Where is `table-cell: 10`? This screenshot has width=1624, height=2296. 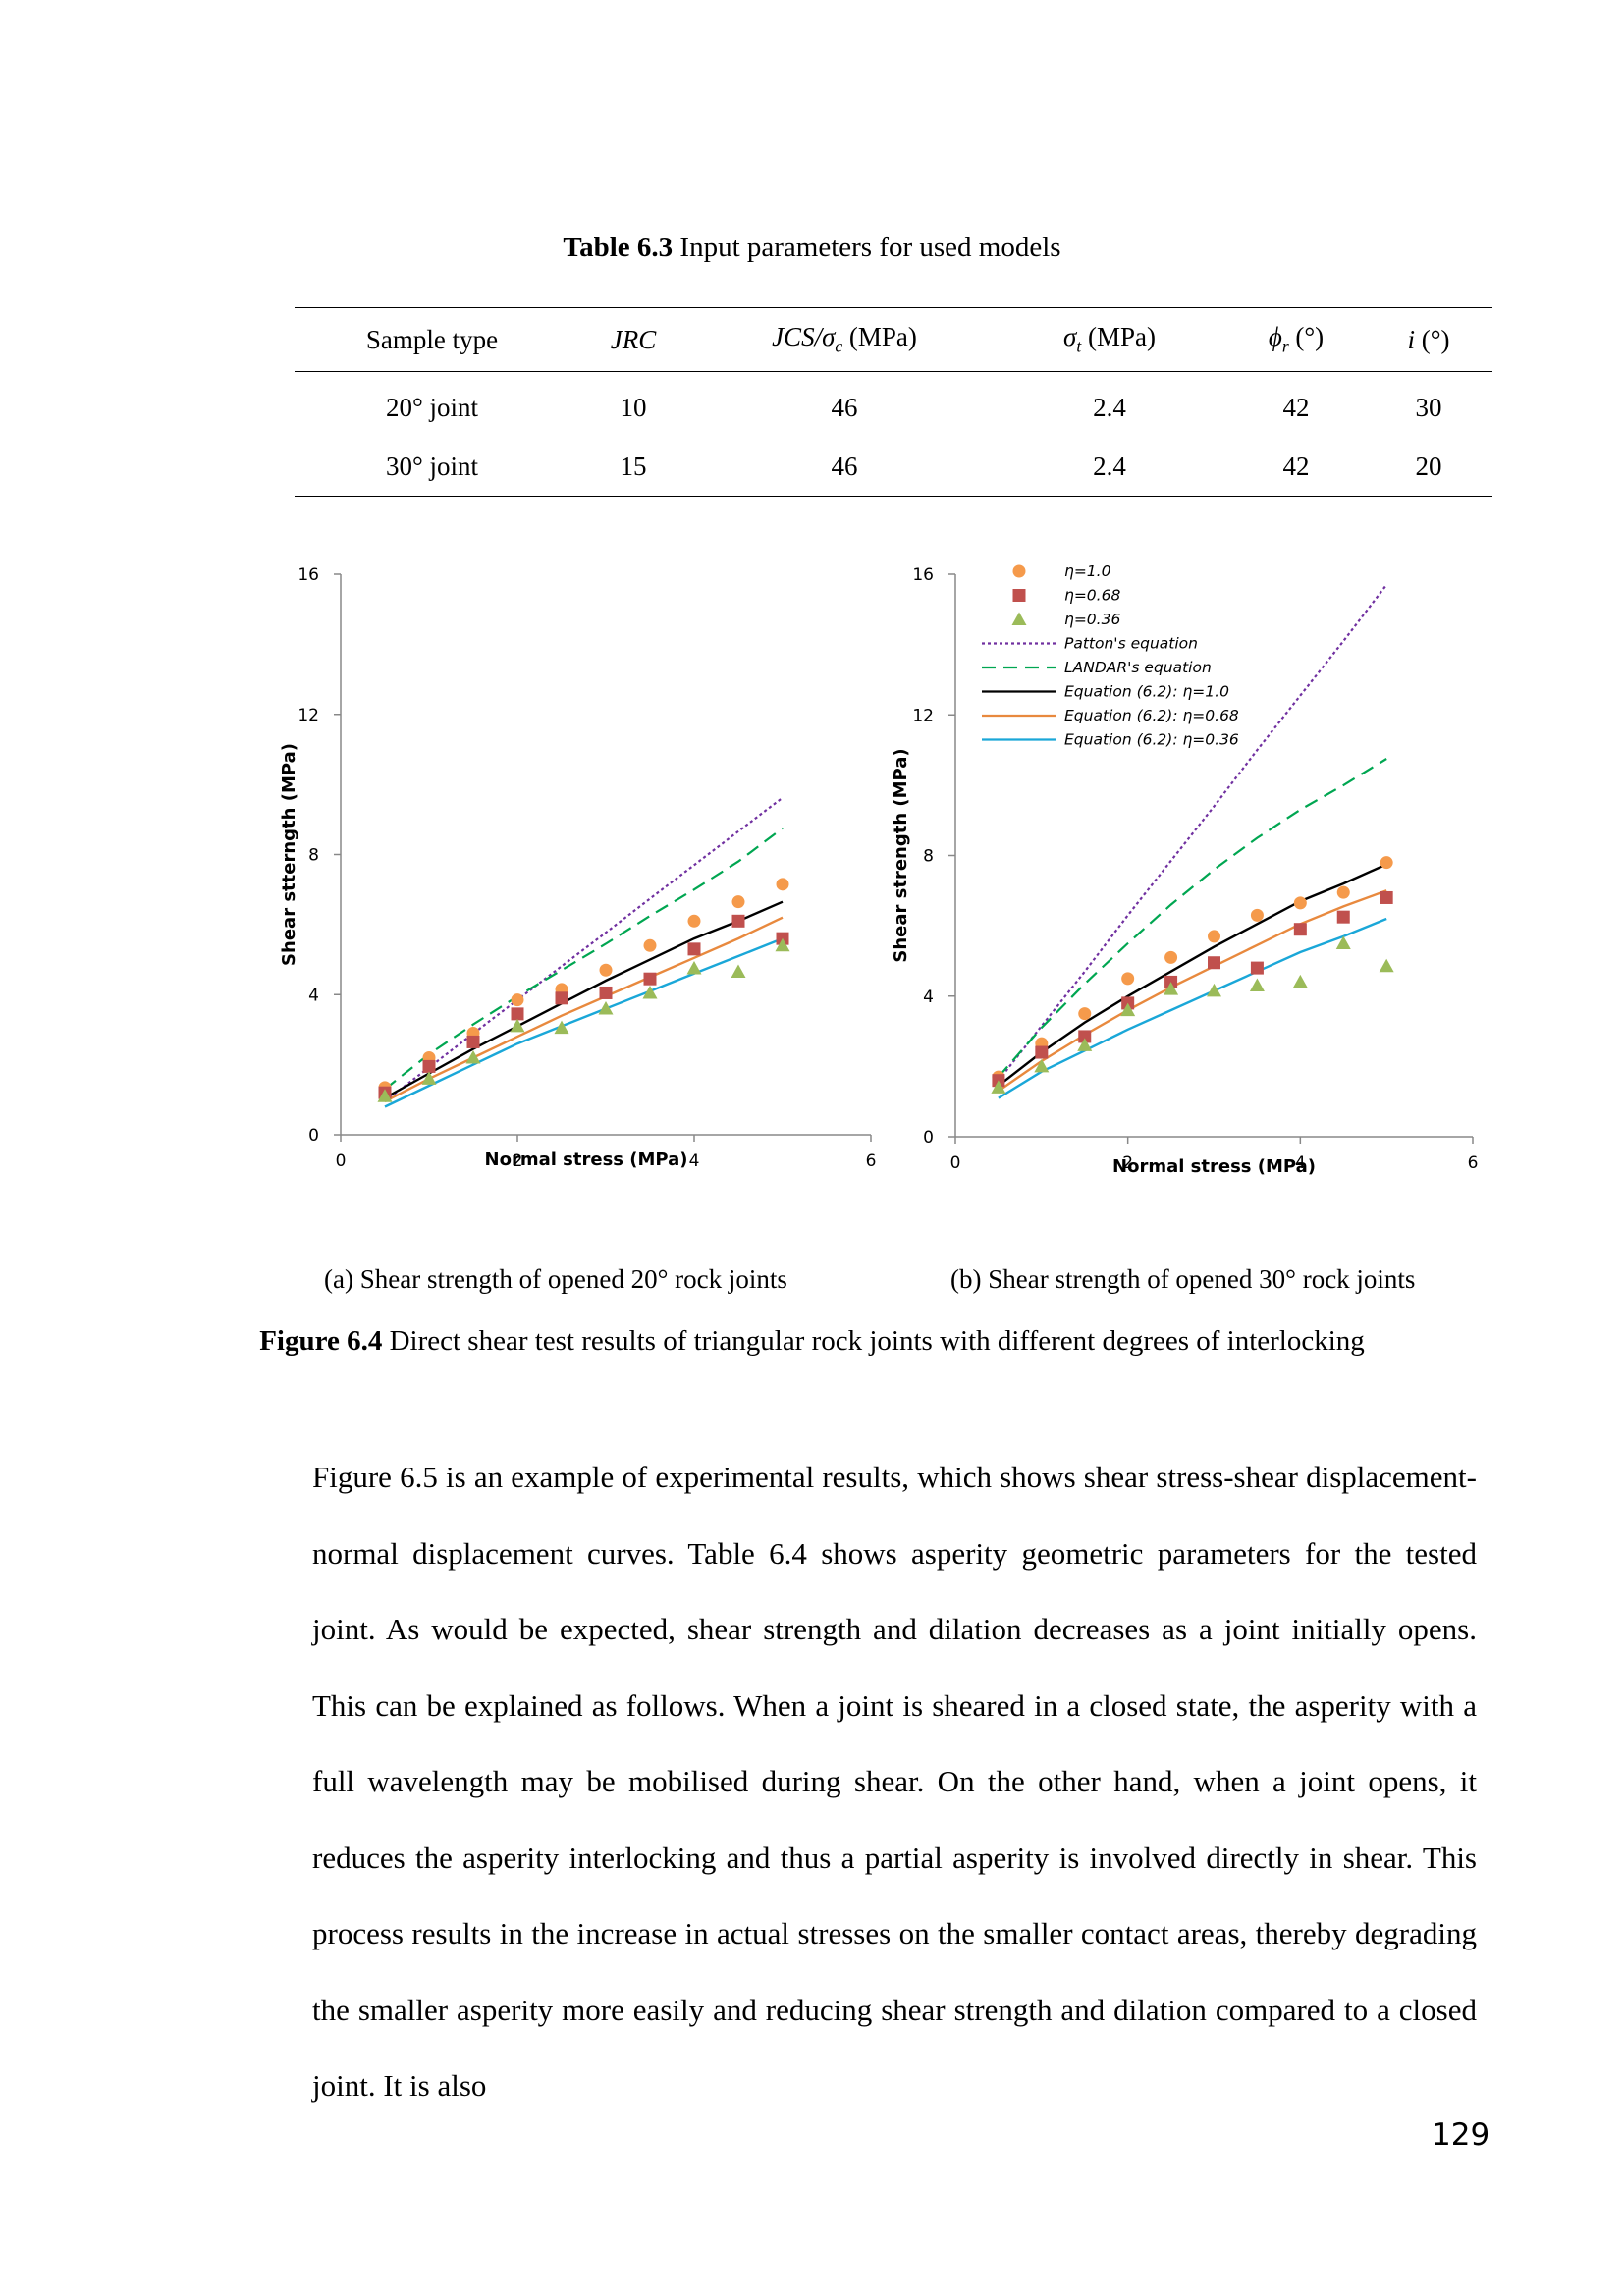
table-cell: 10 is located at coordinates (633, 407).